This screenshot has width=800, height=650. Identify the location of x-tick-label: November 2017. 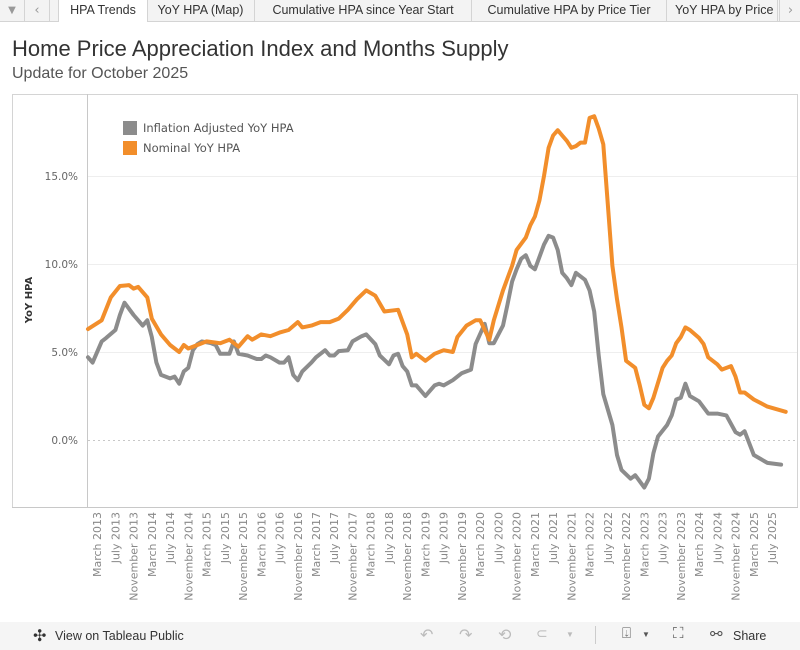
(352, 556).